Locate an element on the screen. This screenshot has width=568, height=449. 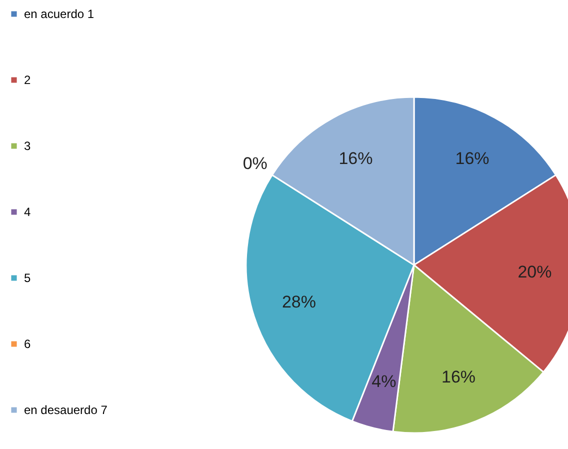
data-label: 4% is located at coordinates (384, 382).